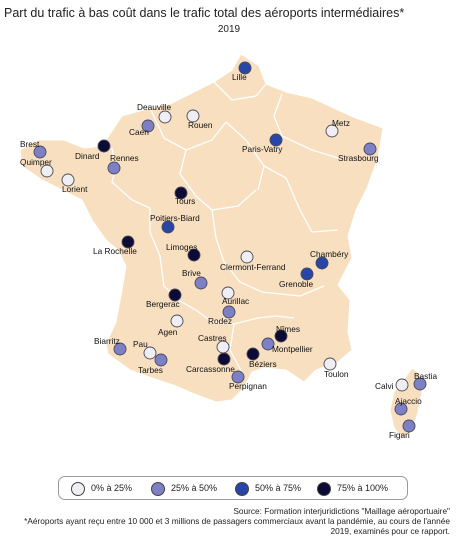  Describe the element at coordinates (150, 370) in the screenshot. I see `airport-label: Tarbes` at that location.